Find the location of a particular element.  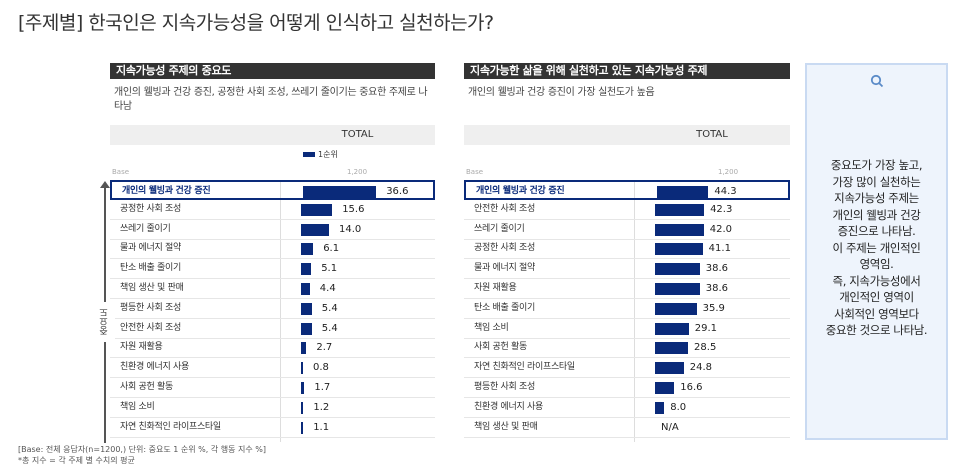

data-label: 4.4 is located at coordinates (327, 288).